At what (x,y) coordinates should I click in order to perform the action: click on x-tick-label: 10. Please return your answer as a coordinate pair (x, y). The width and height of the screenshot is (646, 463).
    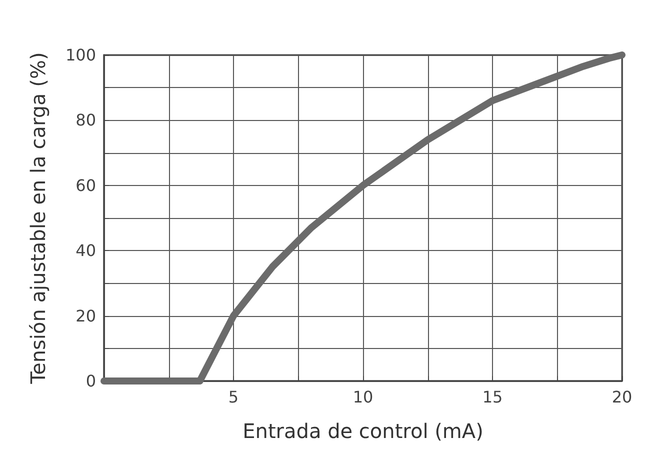
    Looking at the image, I should click on (363, 397).